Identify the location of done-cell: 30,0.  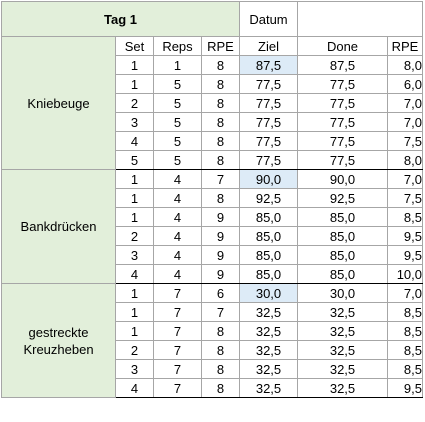
(342, 293).